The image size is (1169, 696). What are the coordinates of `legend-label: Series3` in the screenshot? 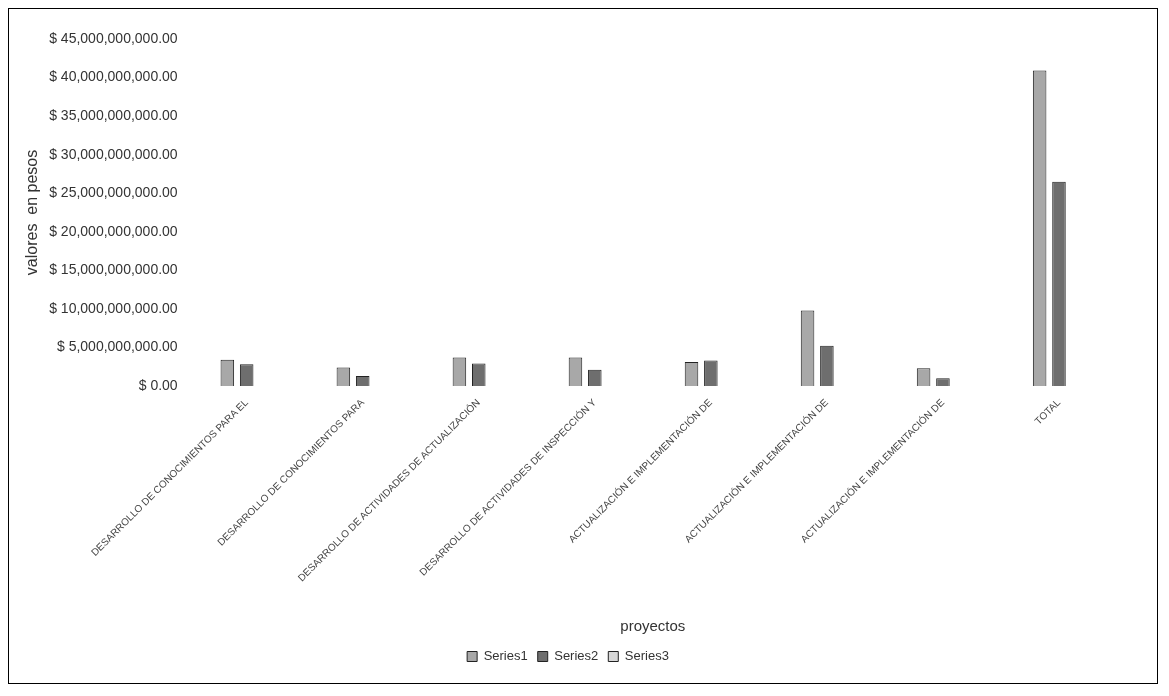 It's located at (646, 656).